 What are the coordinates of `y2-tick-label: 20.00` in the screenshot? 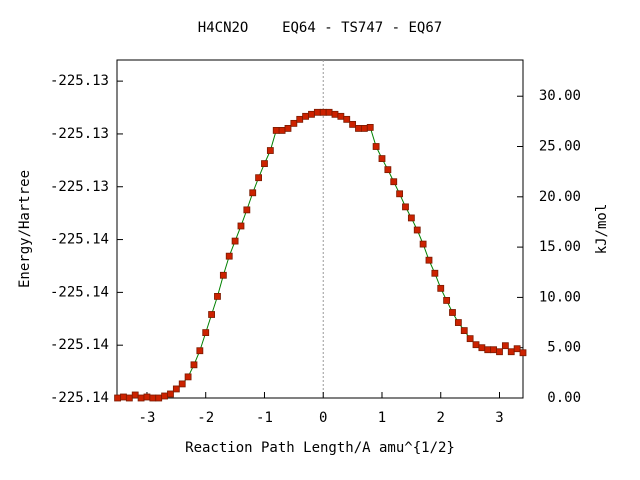 It's located at (560, 197).